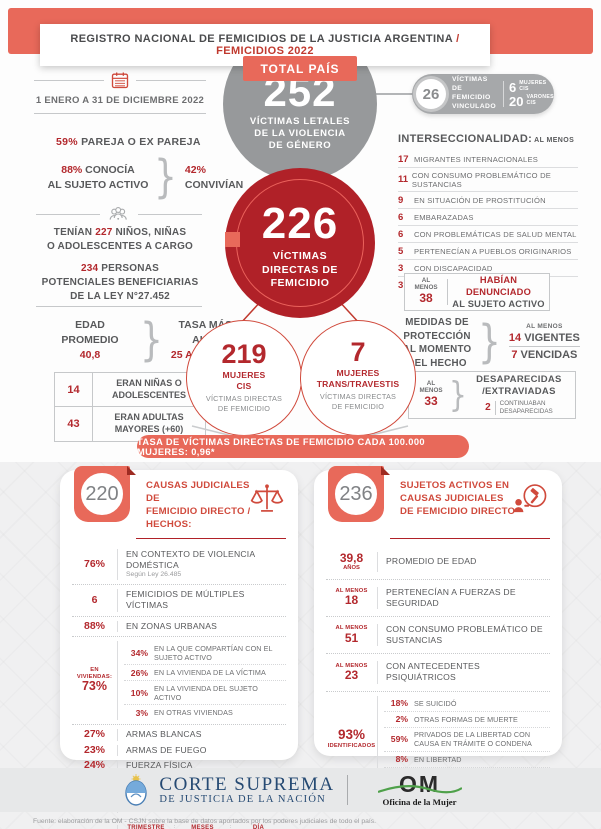 Image resolution: width=601 pixels, height=829 pixels. What do you see at coordinates (488, 200) in the screenshot?
I see `list-item: 9 EN SITUACIÓN DE PROSTITUCIÓN` at bounding box center [488, 200].